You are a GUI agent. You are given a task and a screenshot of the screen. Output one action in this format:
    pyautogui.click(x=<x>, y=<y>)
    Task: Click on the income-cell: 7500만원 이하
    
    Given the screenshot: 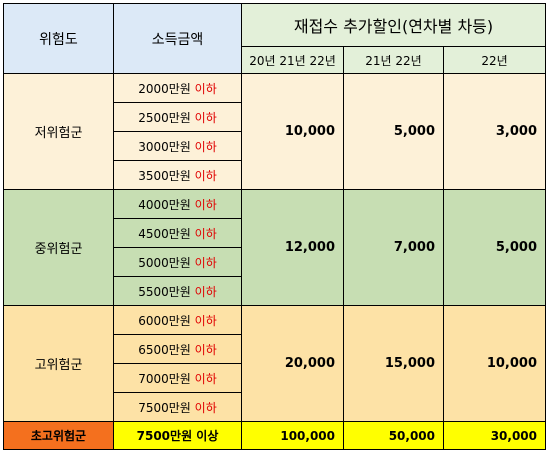 What is the action you would take?
    pyautogui.click(x=177, y=407)
    